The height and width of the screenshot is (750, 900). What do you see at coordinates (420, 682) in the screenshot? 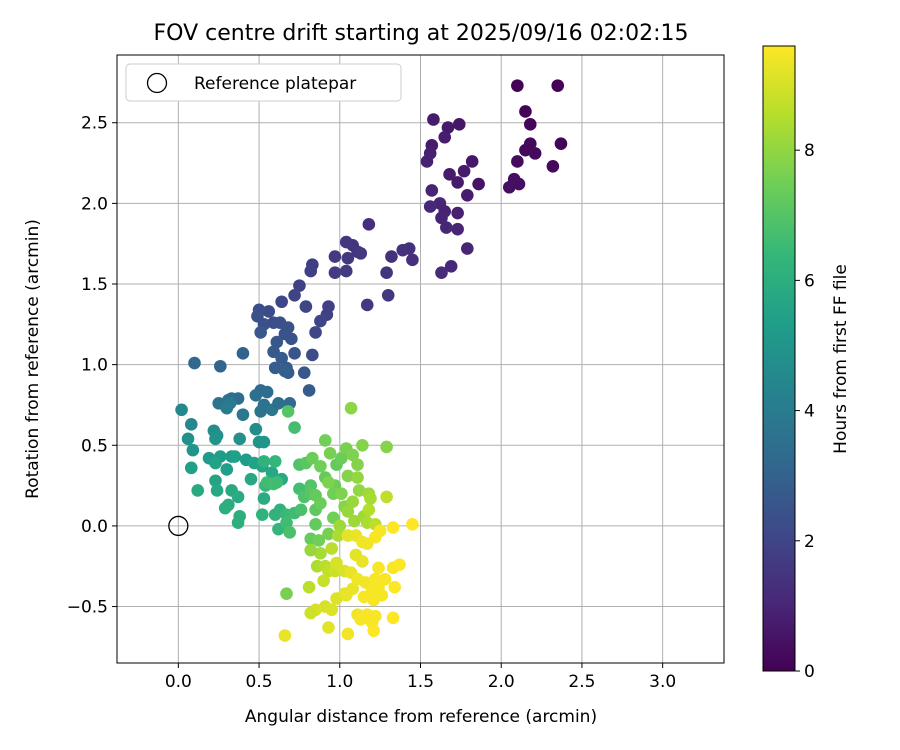
I see `x-tick-label: 1.5` at bounding box center [420, 682].